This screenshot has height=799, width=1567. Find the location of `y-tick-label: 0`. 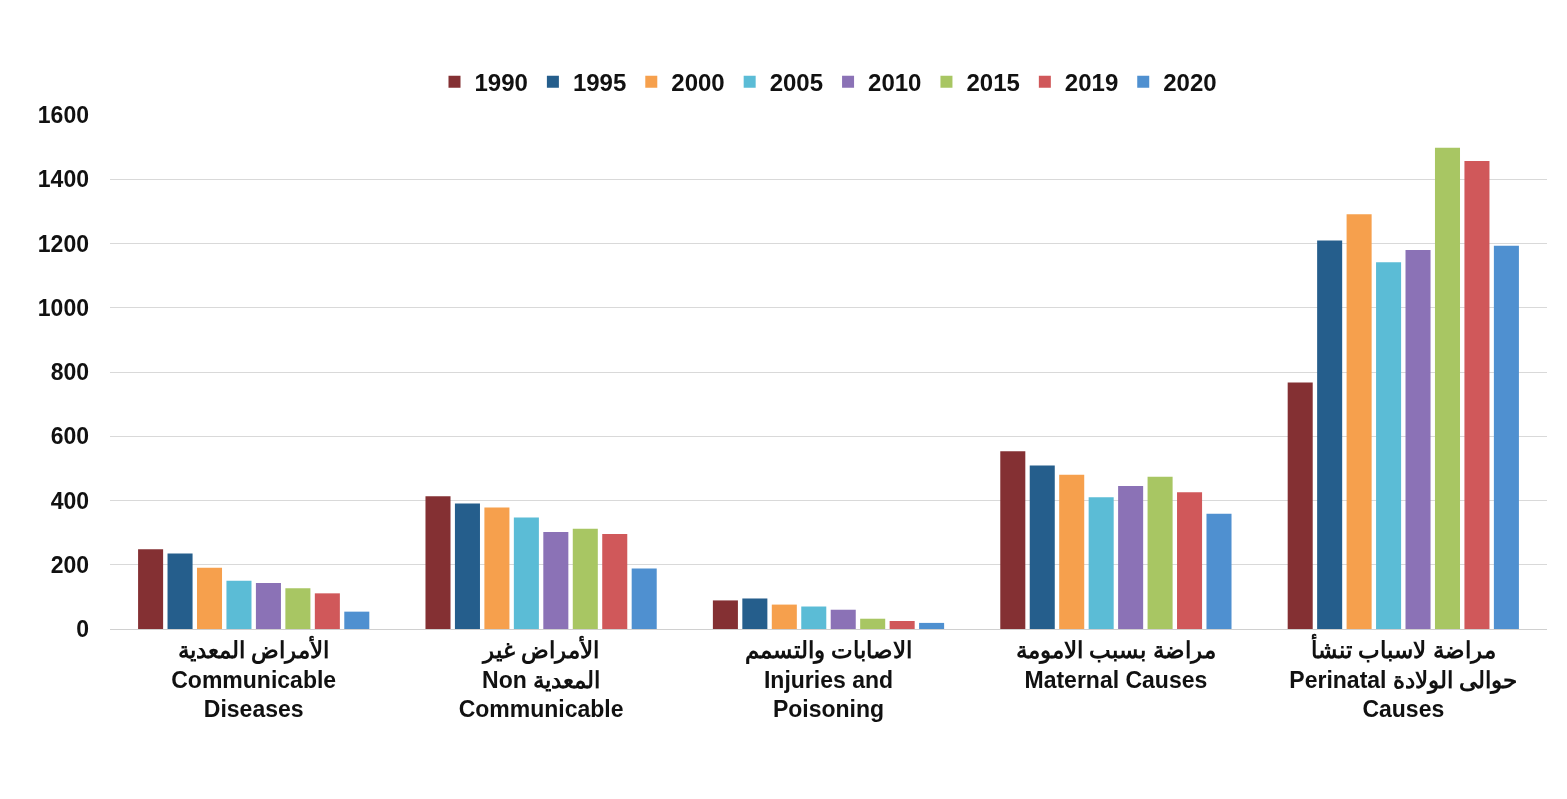

y-tick-label: 0 is located at coordinates (82, 629).